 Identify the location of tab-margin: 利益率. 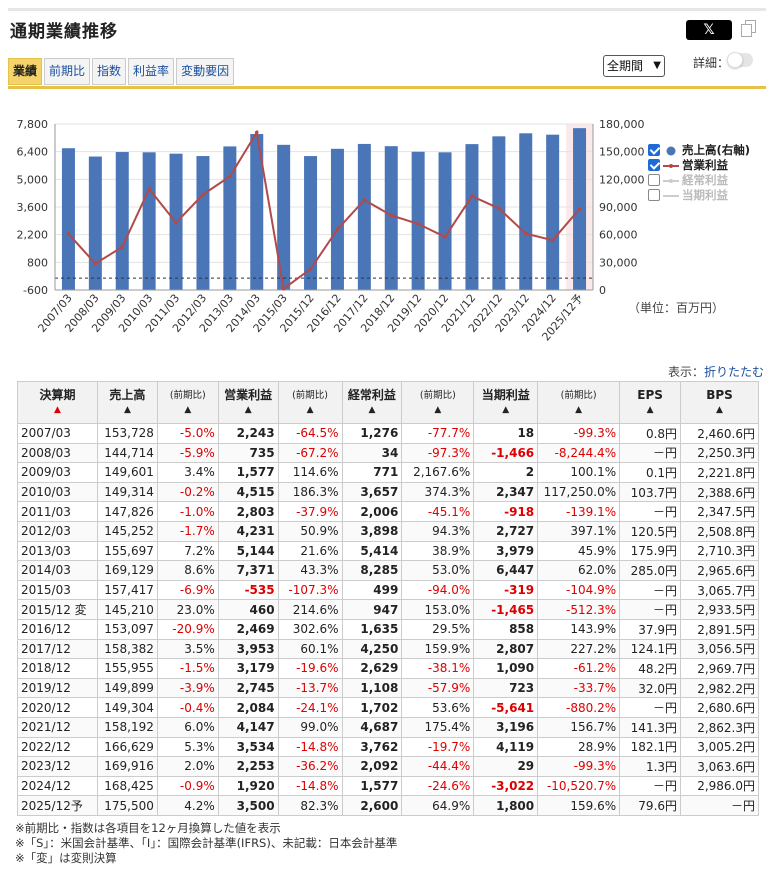
(151, 71).